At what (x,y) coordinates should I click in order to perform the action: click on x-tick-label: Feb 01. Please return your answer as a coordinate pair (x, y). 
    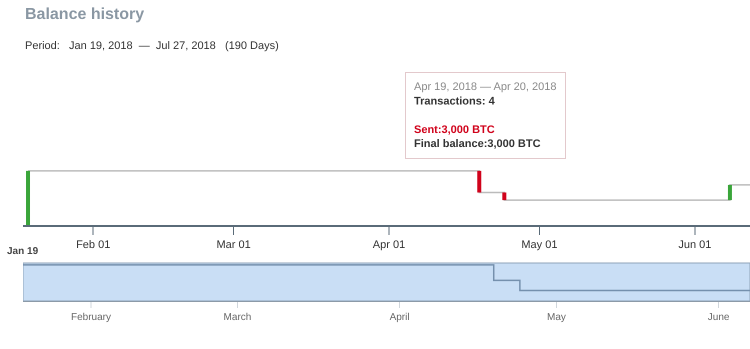
    Looking at the image, I should click on (93, 244).